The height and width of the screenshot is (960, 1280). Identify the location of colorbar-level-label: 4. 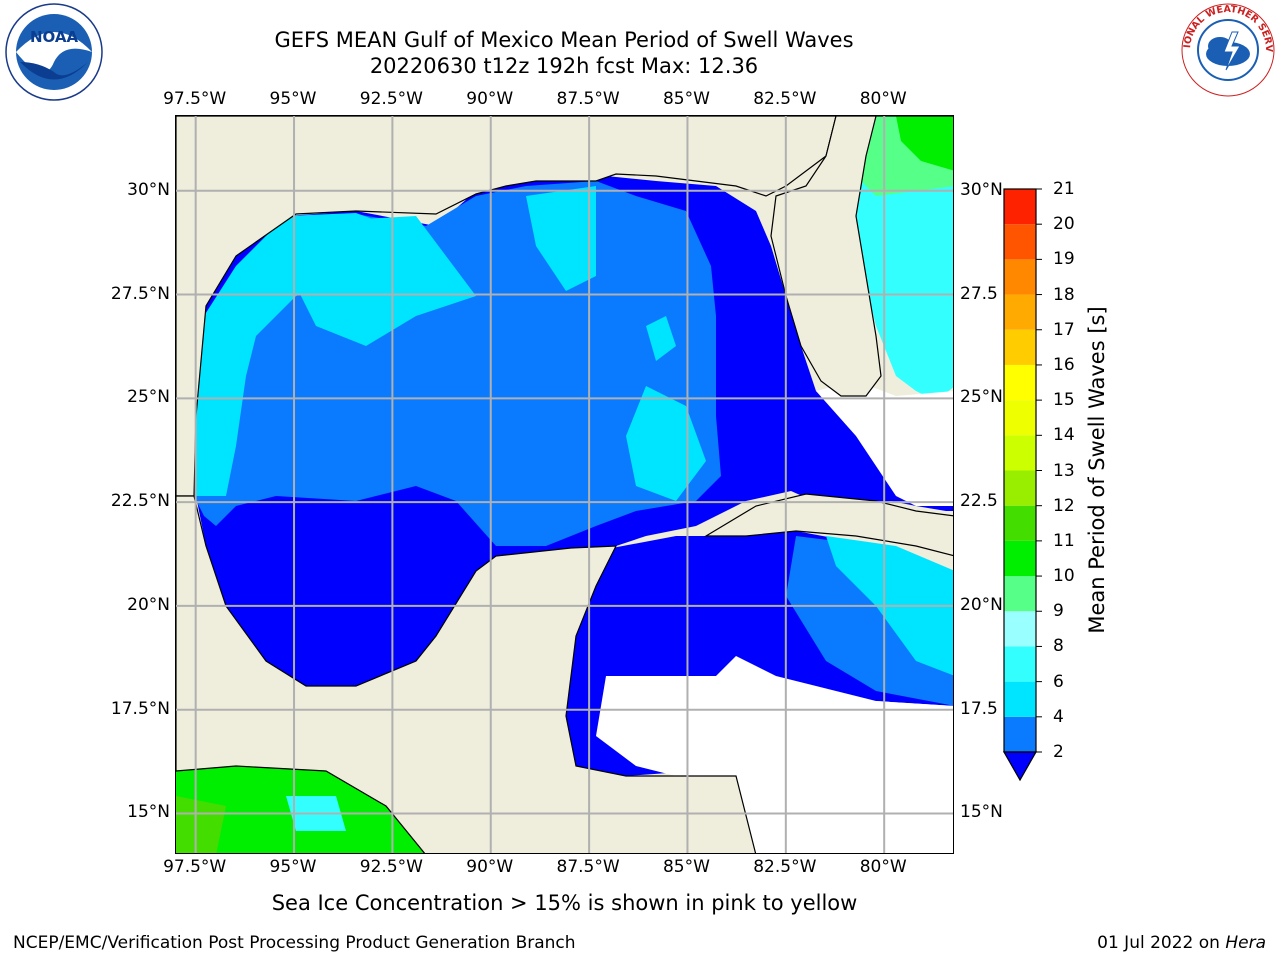
(1058, 716).